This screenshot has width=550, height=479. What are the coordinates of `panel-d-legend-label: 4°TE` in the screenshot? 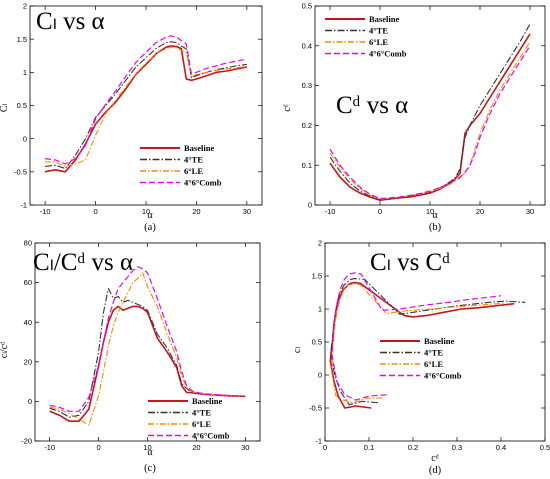 It's located at (433, 353).